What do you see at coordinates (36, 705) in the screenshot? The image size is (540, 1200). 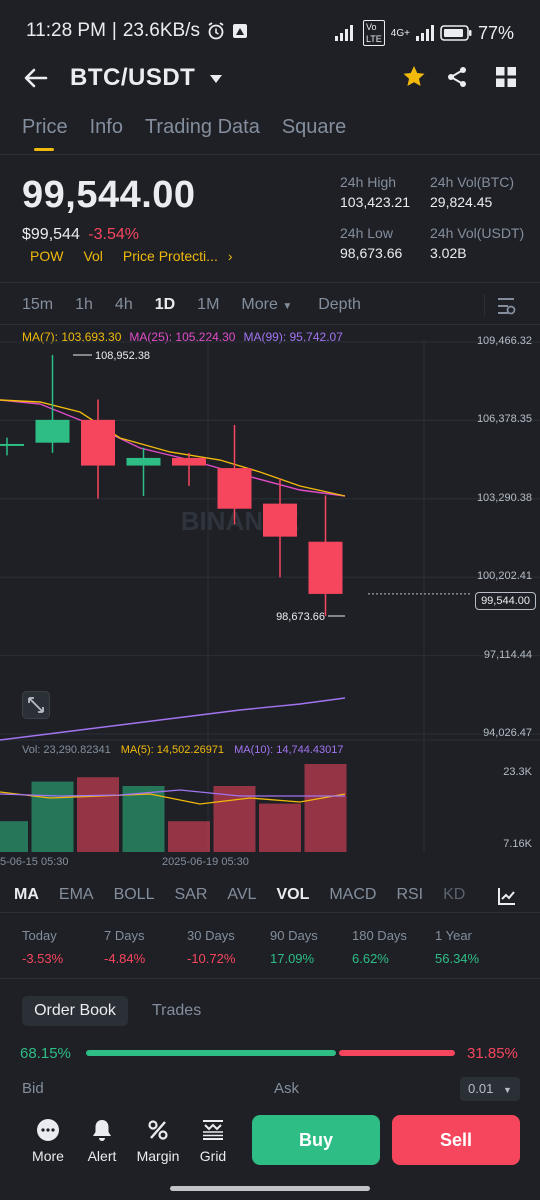 I see `expand-chart-icon` at bounding box center [36, 705].